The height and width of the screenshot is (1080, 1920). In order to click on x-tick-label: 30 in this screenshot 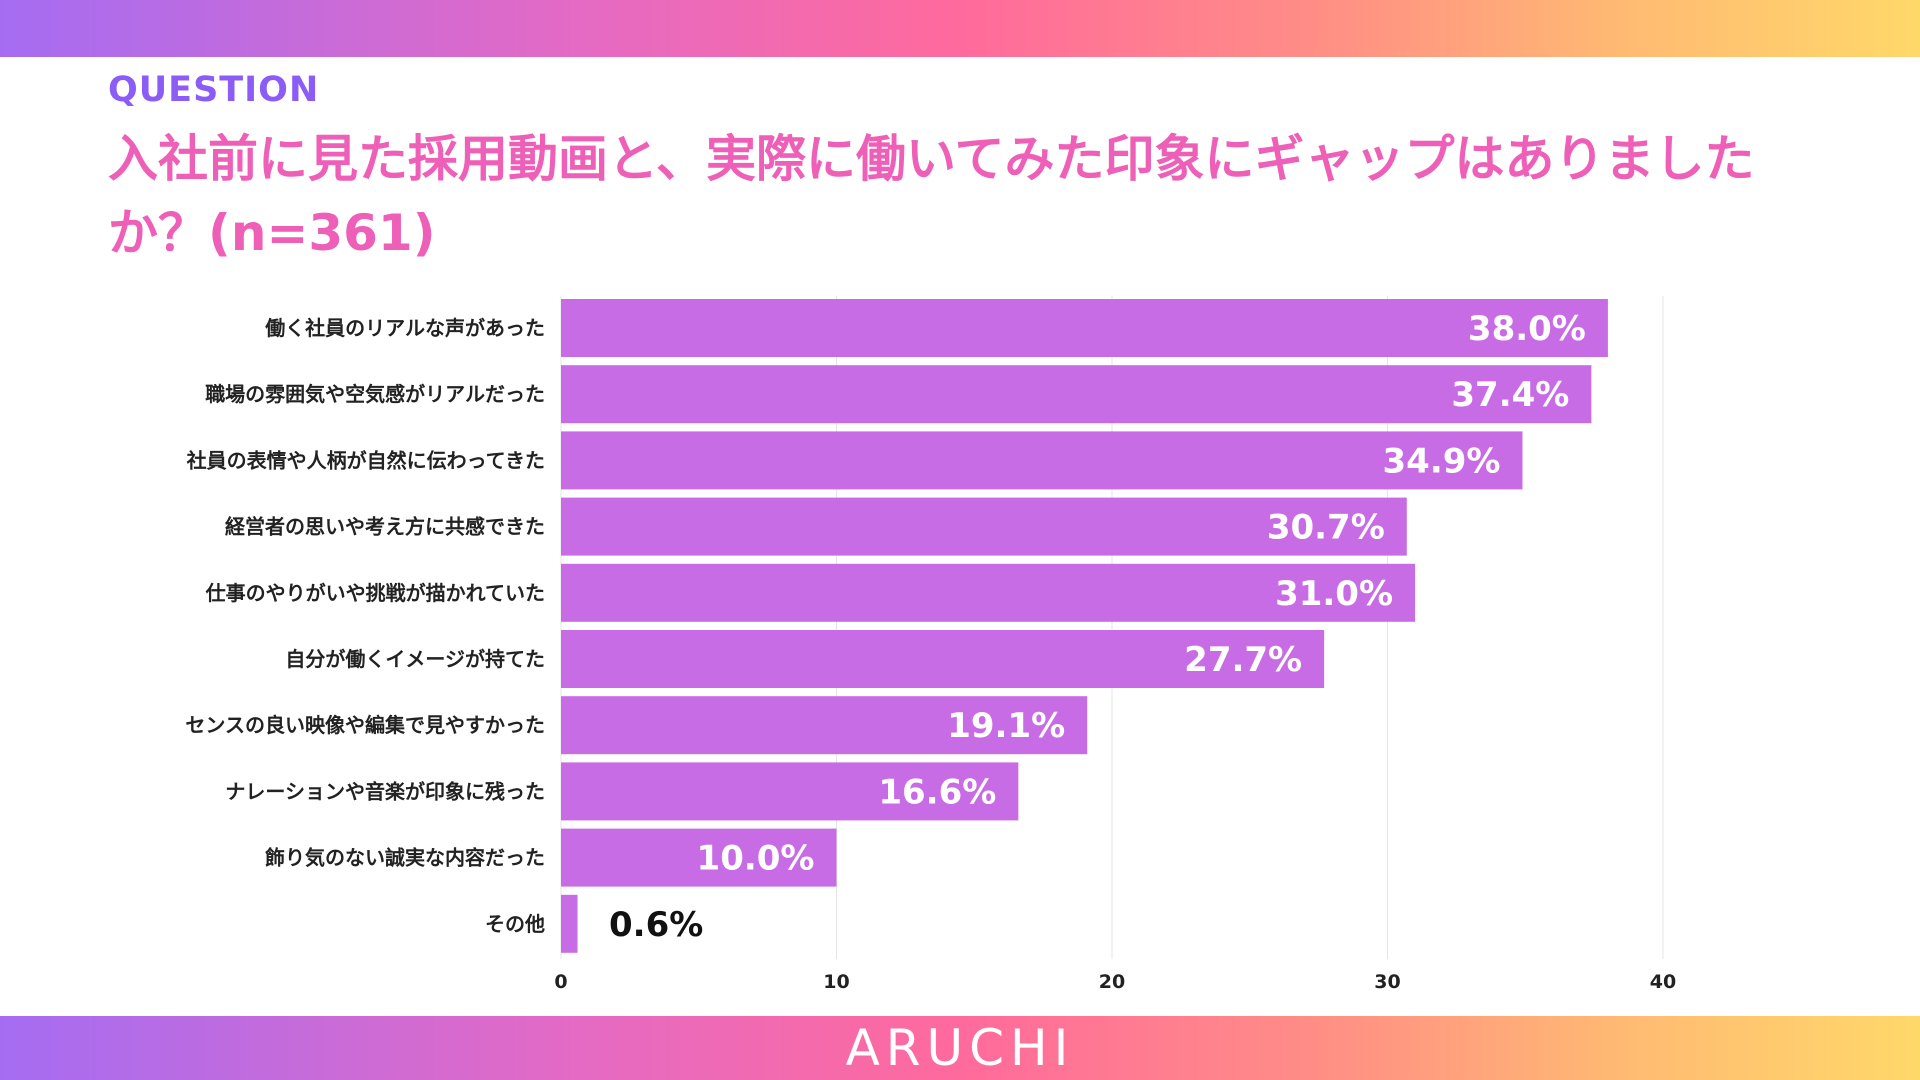, I will do `click(1387, 982)`.